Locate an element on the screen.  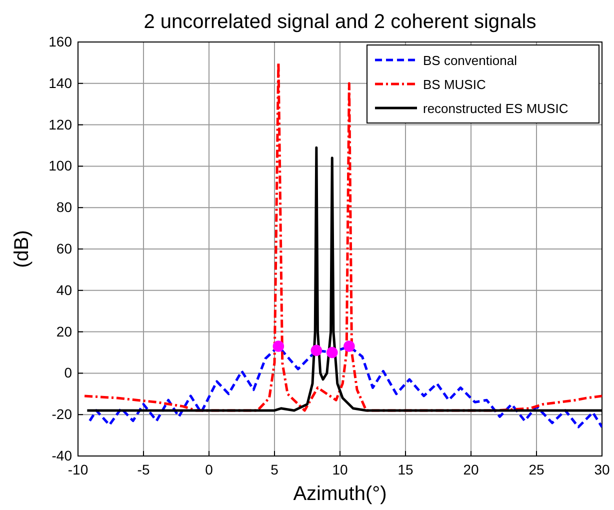
x-tick-label: 30 is located at coordinates (602, 469).